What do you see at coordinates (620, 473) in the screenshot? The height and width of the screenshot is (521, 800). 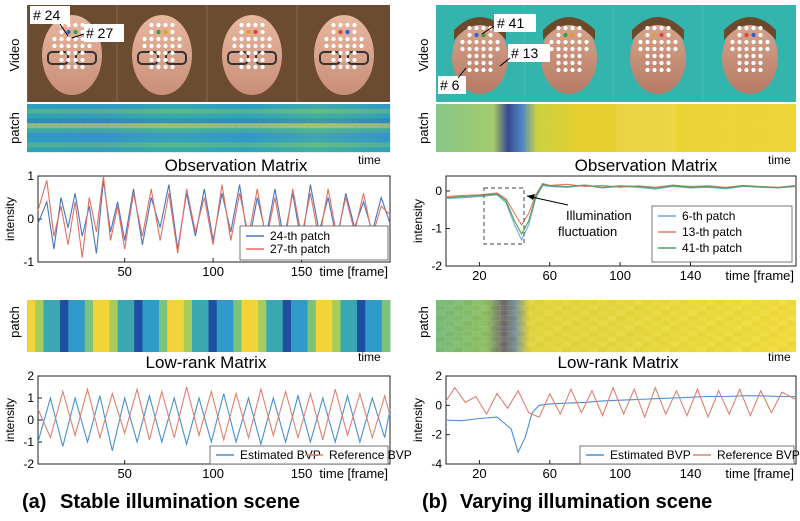 I see `x-tick-label: 100` at bounding box center [620, 473].